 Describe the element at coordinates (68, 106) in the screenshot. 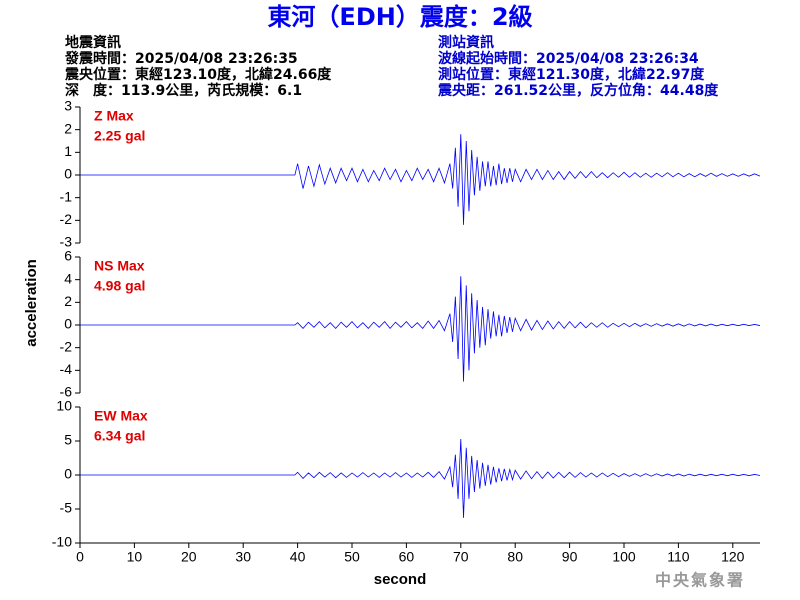

I see `y-tick-label: 3` at that location.